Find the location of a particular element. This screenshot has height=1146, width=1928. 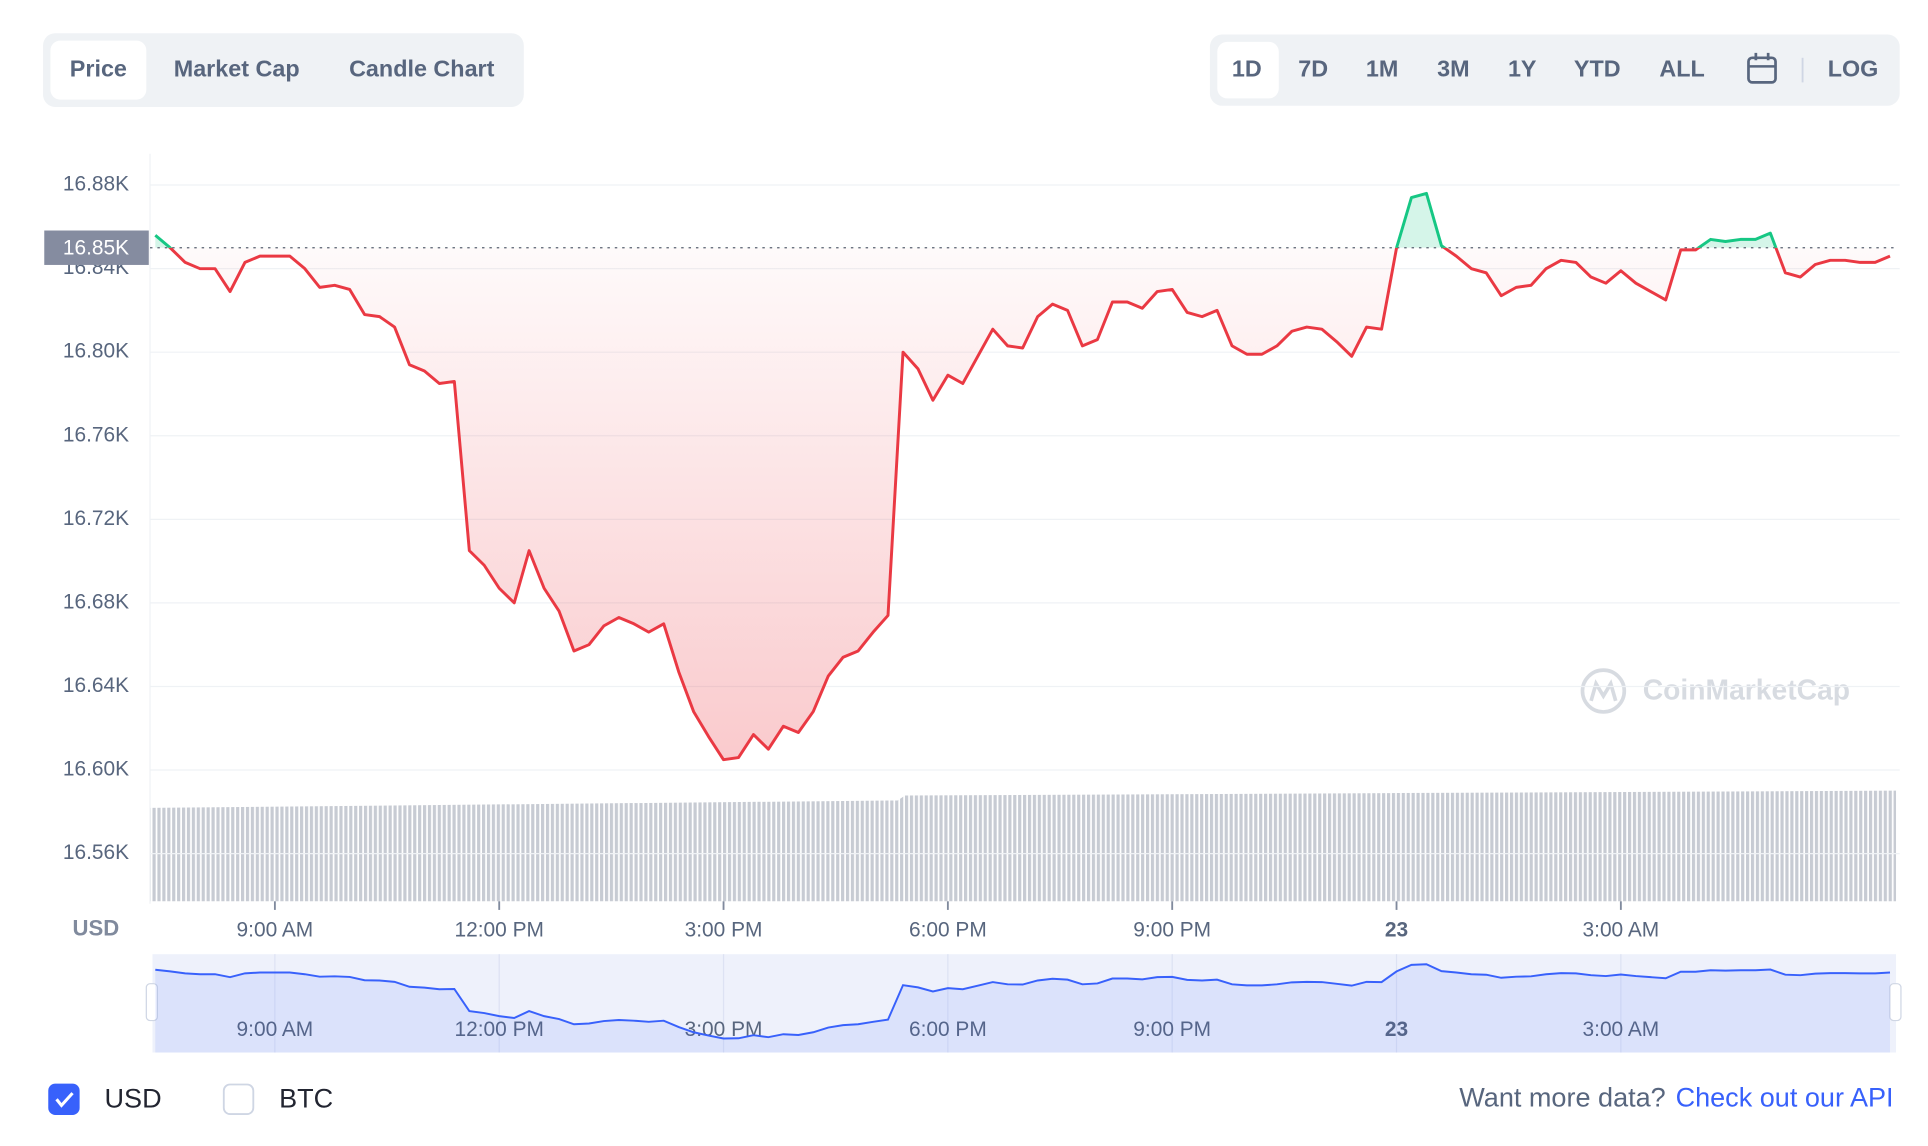

currency-checkbox: USD is located at coordinates (105, 1099).